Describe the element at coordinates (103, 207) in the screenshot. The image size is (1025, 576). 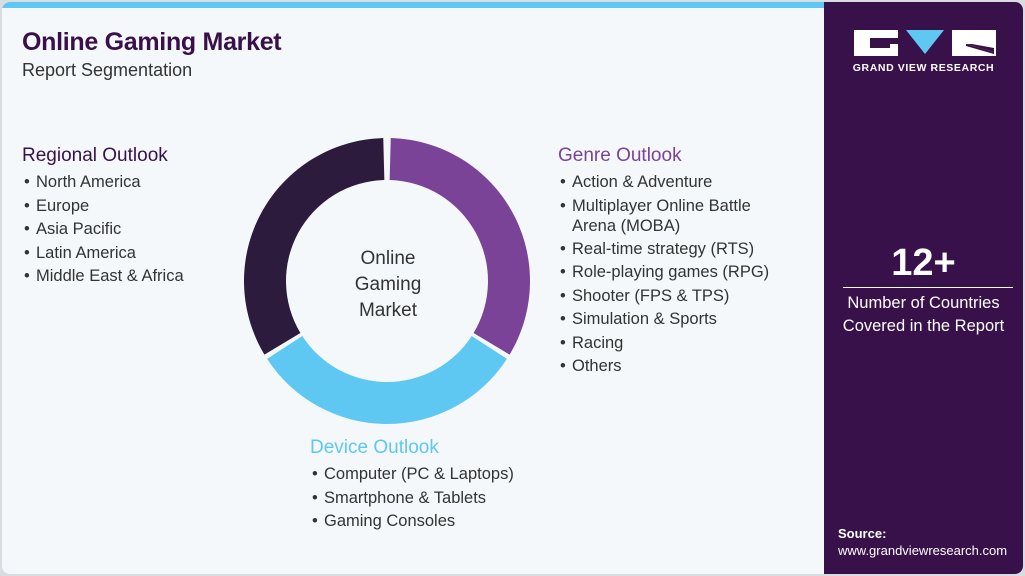
I see `list-item: Europe` at that location.